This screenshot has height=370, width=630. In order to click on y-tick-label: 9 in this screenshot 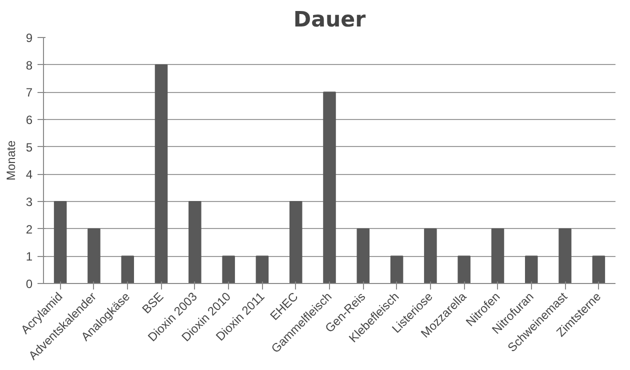, I will do `click(29, 38)`.